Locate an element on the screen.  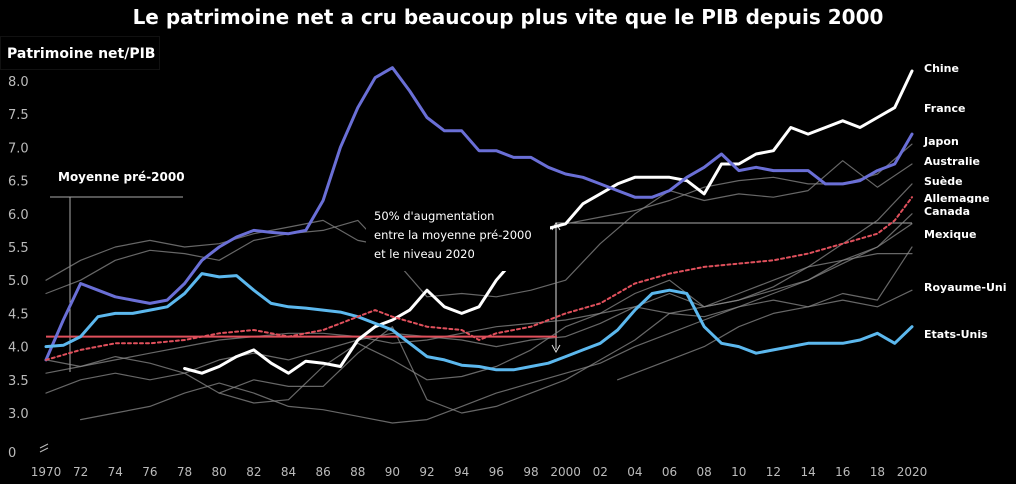
y-tick-label: 8.0 is located at coordinates (18, 82).